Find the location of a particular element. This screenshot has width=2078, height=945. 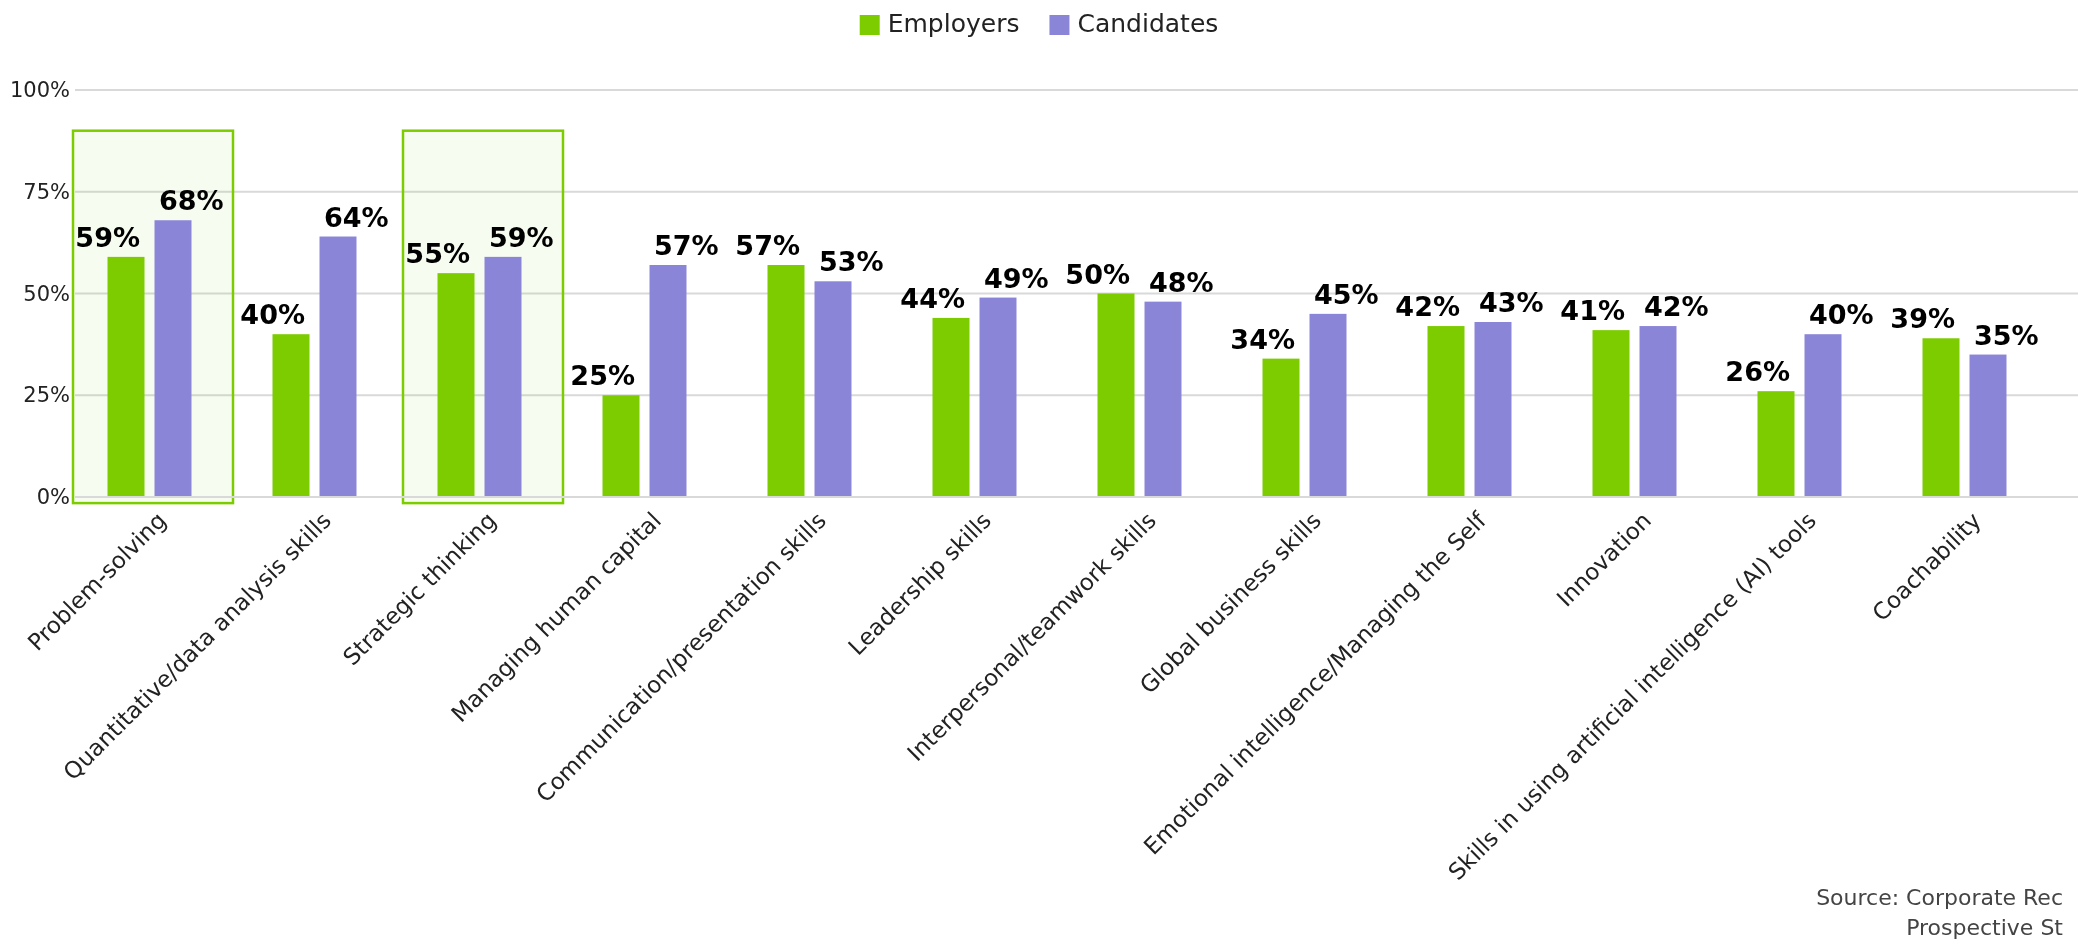

text: Prospective St is located at coordinates (1985, 927).